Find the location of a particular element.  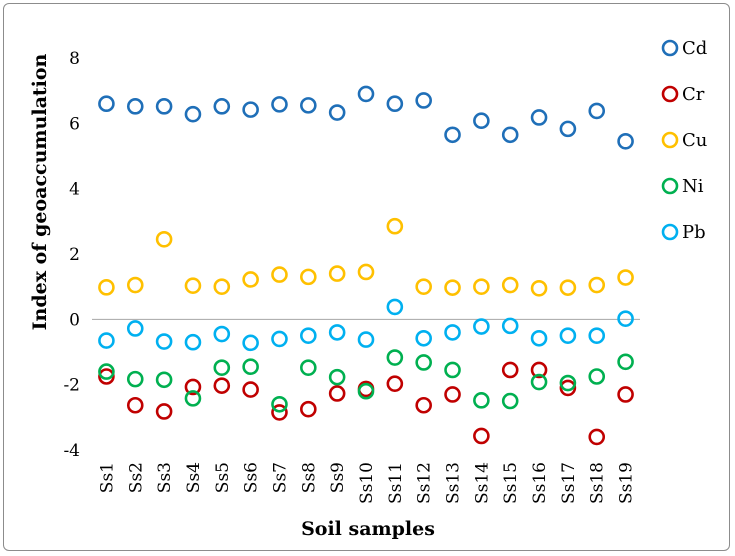

x-tick-label: Ss16 is located at coordinates (540, 483).